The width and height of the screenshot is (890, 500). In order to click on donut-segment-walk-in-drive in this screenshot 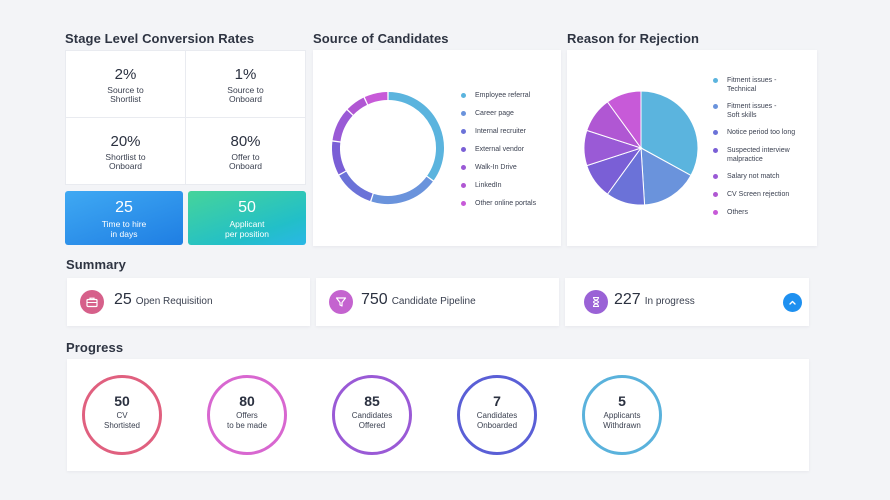, I will do `click(342, 126)`.